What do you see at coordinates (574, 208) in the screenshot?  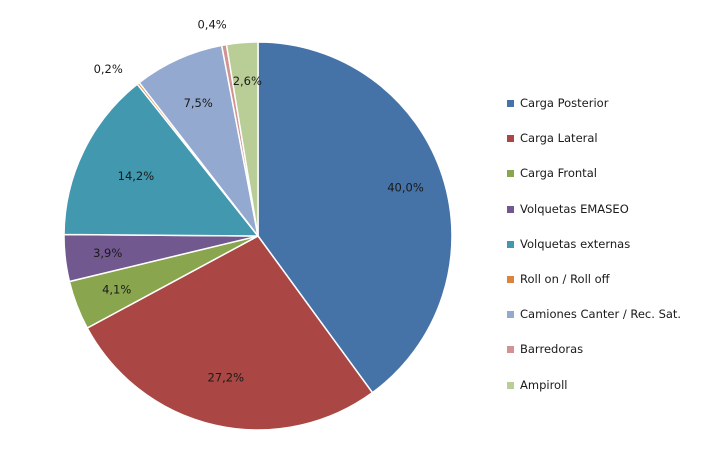 I see `legend-label: Volquetas EMASEO` at bounding box center [574, 208].